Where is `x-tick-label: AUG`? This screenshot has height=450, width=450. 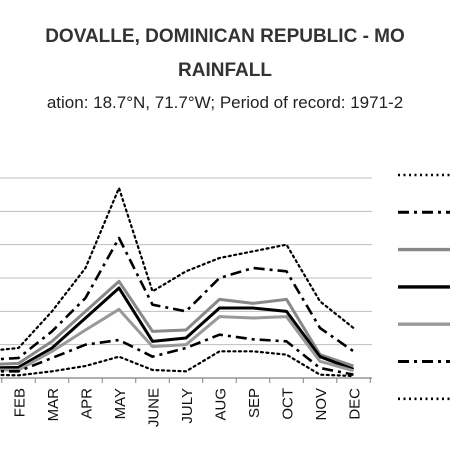
x-tick-label: AUG is located at coordinates (221, 404).